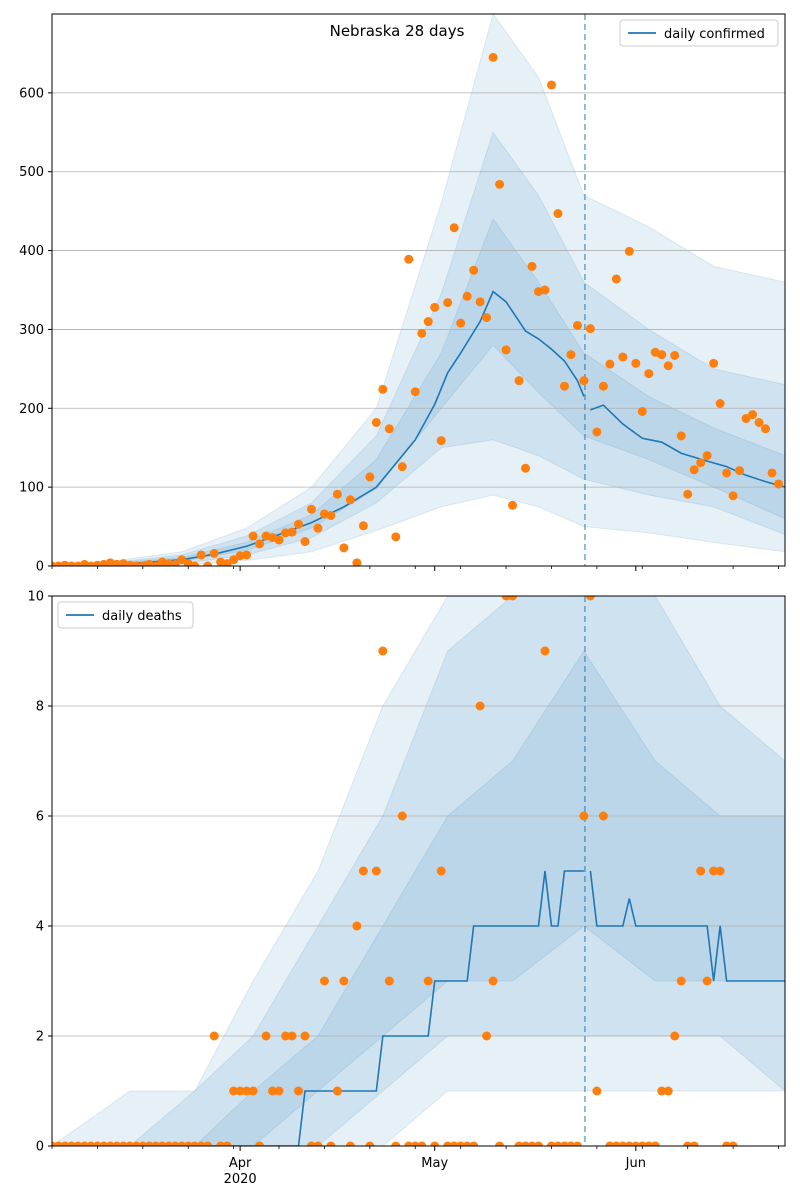  What do you see at coordinates (35, 597) in the screenshot?
I see `y-tick-label: 10` at bounding box center [35, 597].